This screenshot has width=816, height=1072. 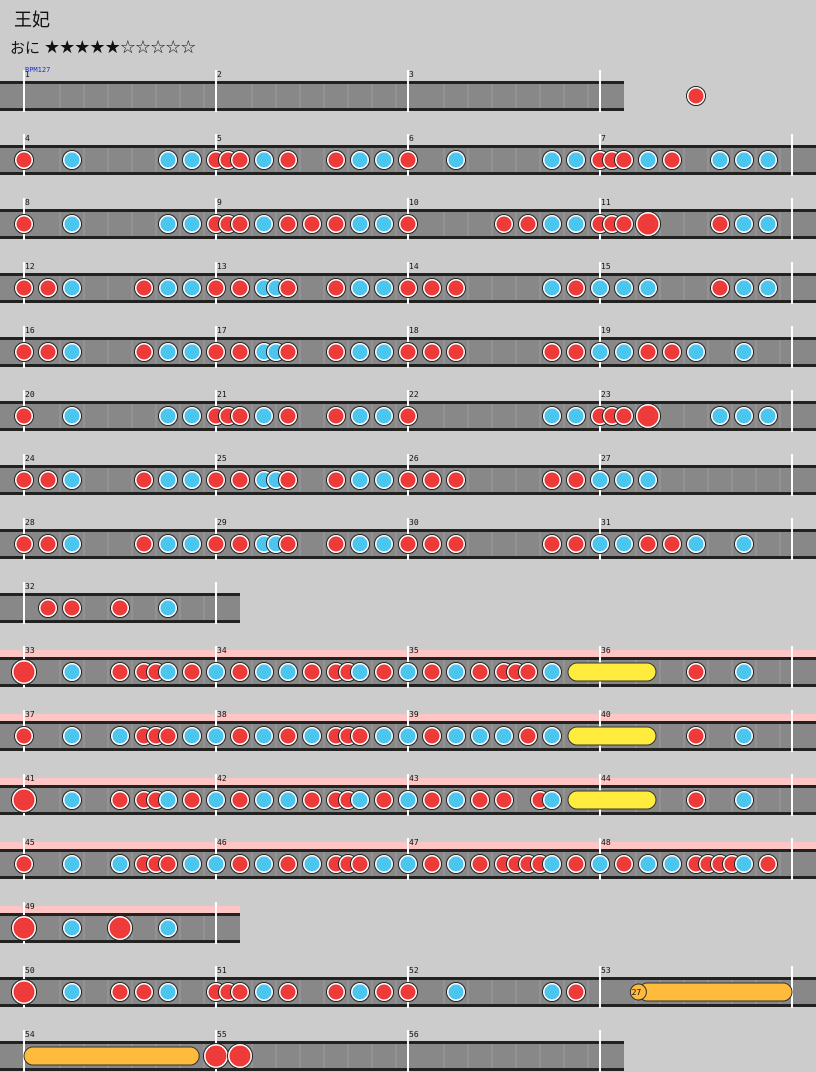 What do you see at coordinates (606, 970) in the screenshot?
I see `measure-number: 53` at bounding box center [606, 970].